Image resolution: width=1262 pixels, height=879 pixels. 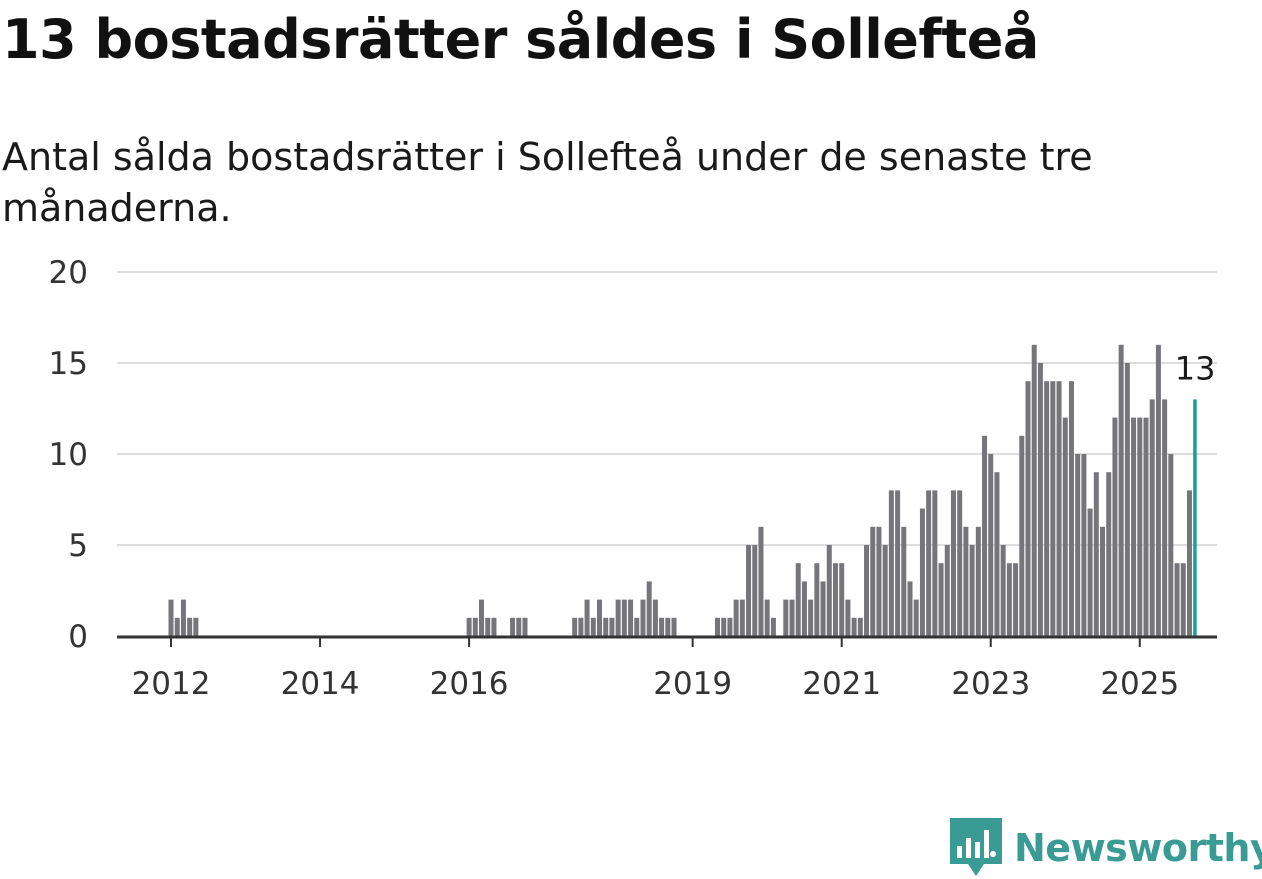 I want to click on y-tick-label: 15, so click(x=68, y=364).